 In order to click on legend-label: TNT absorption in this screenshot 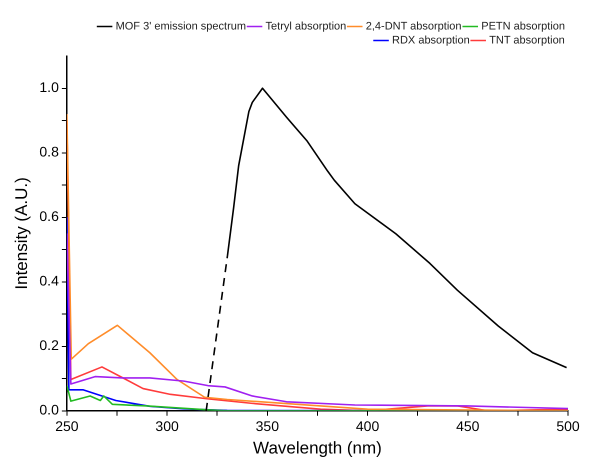, I will do `click(527, 40)`.